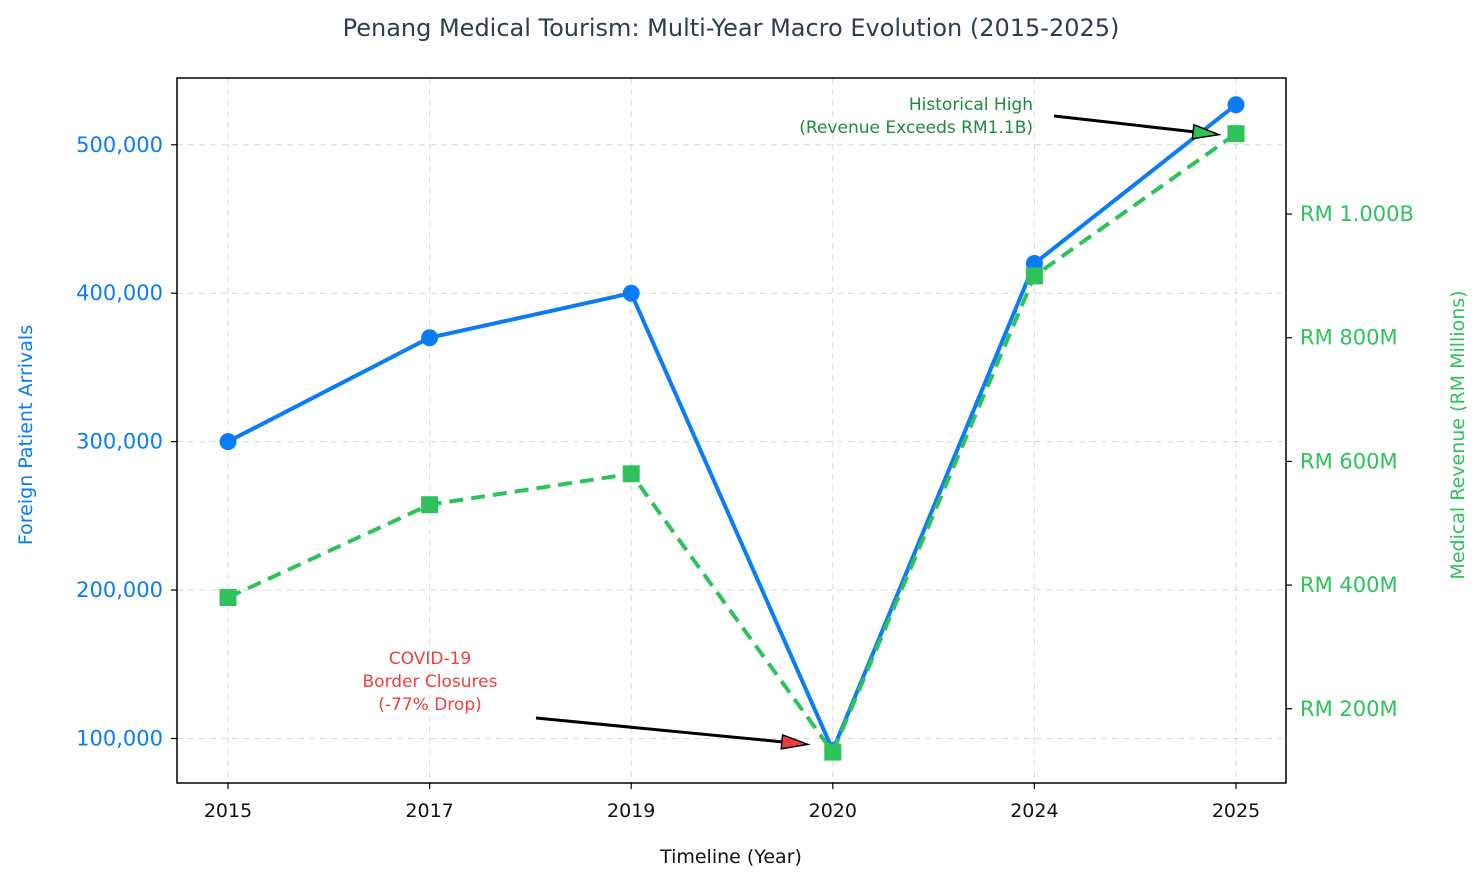 This screenshot has height=883, width=1483. Describe the element at coordinates (119, 145) in the screenshot. I see `left-y-tick-label: 500,000` at that location.